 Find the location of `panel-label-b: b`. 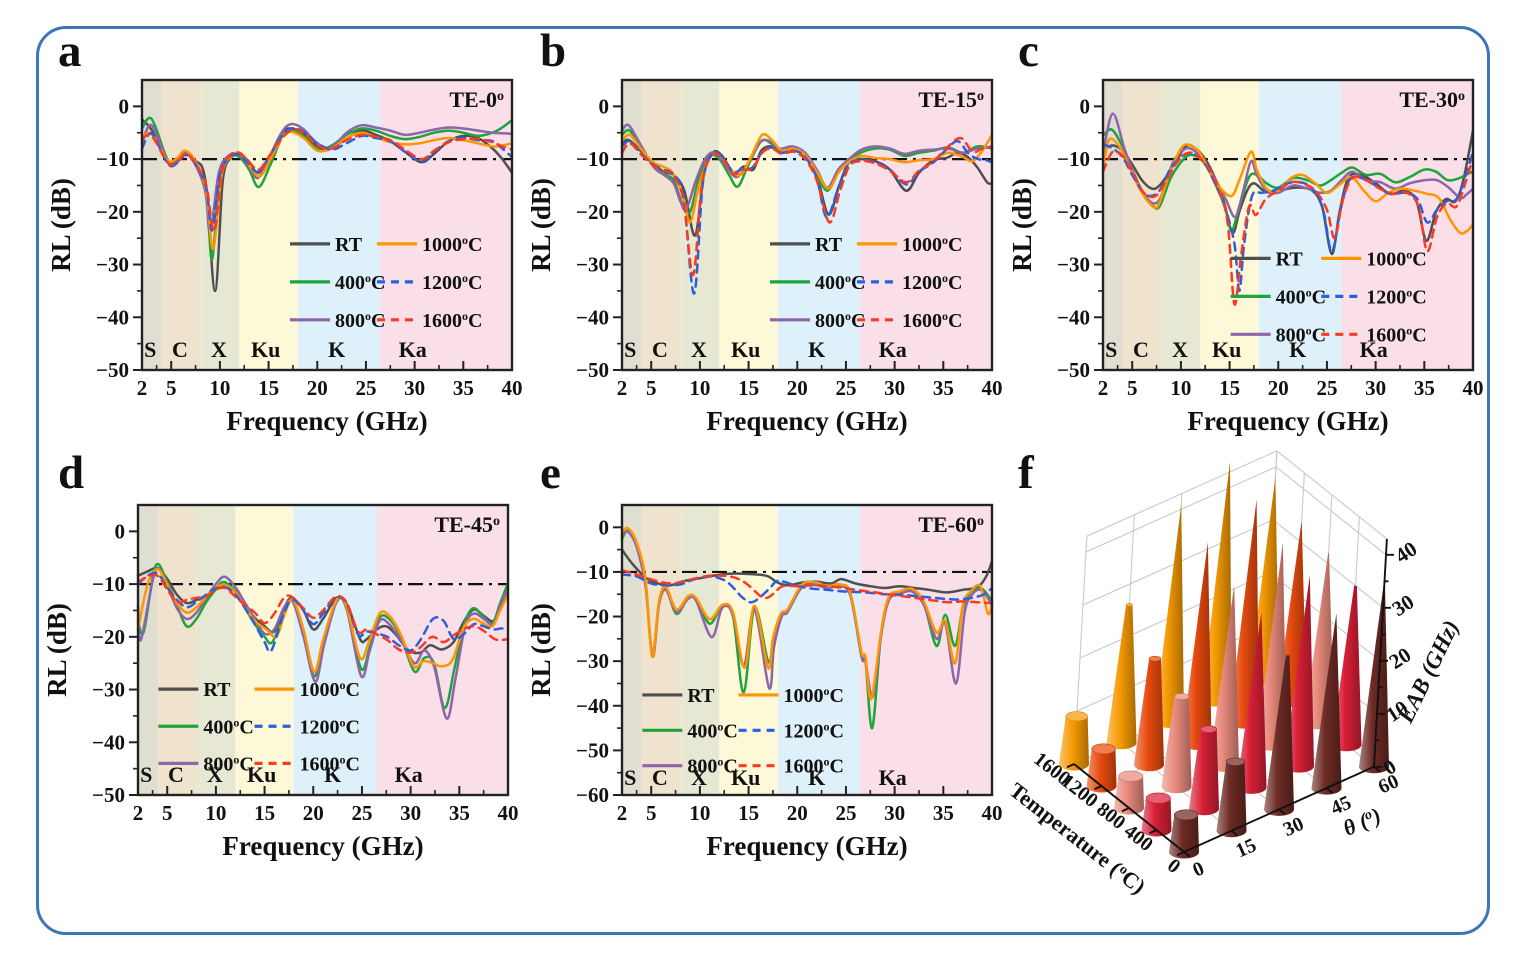

panel-label-b: b is located at coordinates (553, 51).